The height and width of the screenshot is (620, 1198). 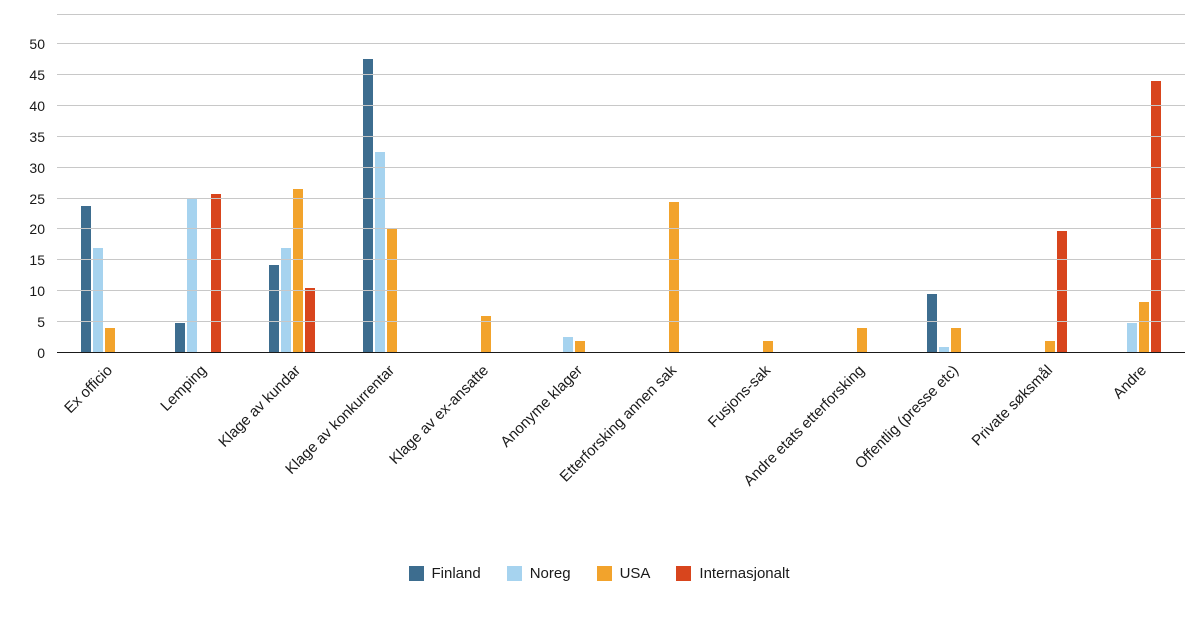 I want to click on x-axis-label: Private søksmål, so click(x=1012, y=406).